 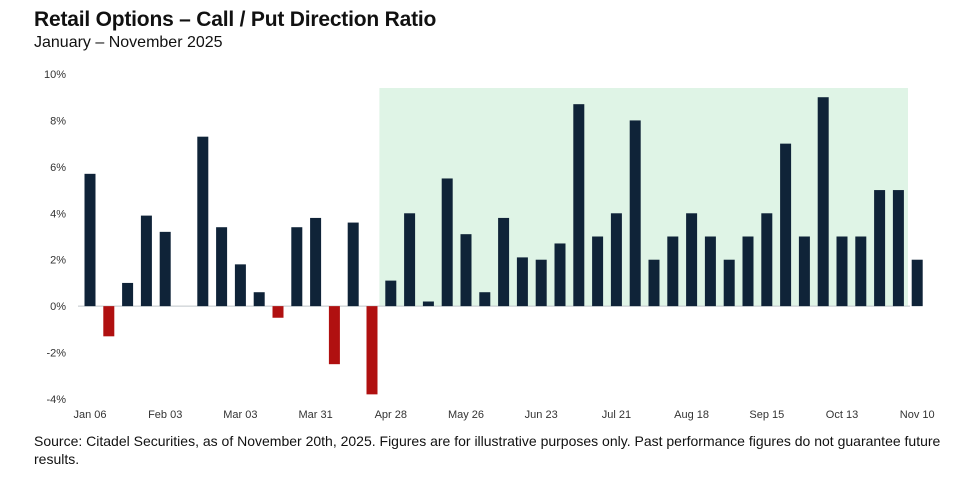 I want to click on chart-subtitle: January – November 2025, so click(x=128, y=42).